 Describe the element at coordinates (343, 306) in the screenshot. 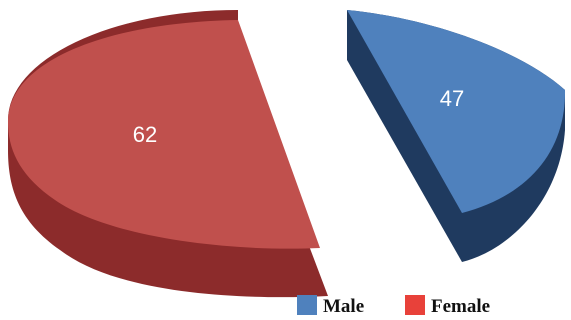

I see `legend-label-male: Male` at that location.